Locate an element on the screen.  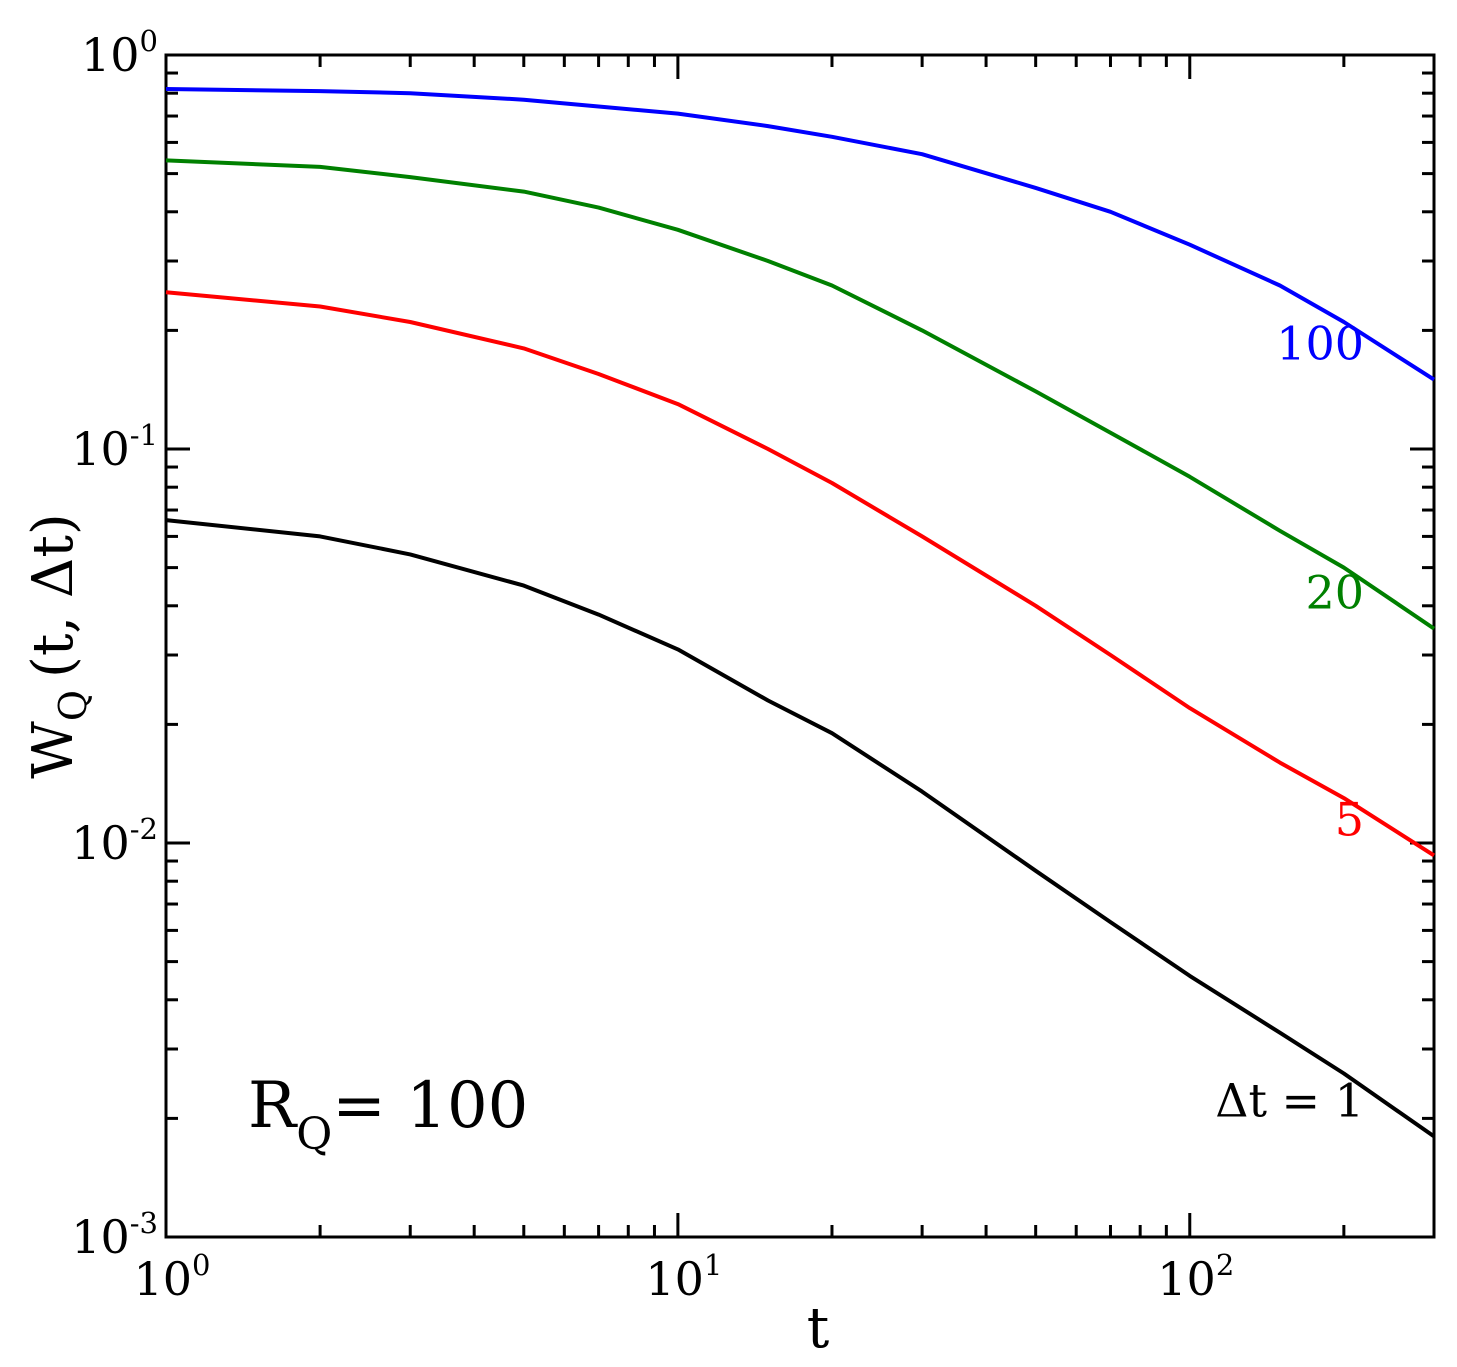
y-axis-label-rest: (t, Δt) is located at coordinates (53, 595).